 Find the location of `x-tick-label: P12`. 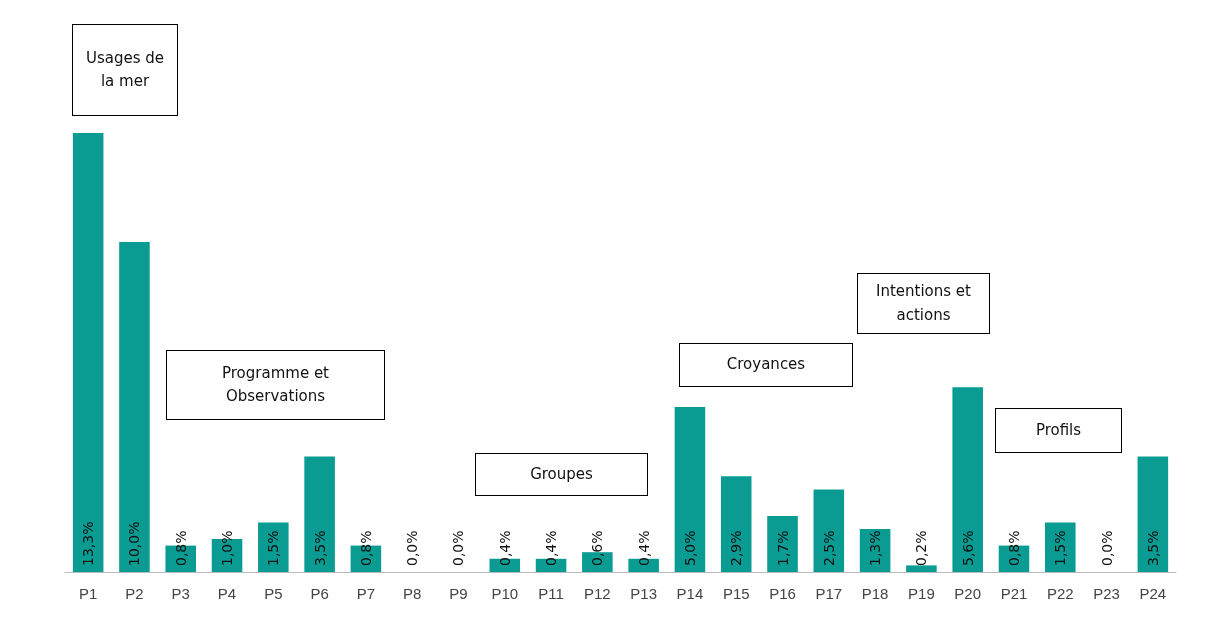

x-tick-label: P12 is located at coordinates (597, 593).